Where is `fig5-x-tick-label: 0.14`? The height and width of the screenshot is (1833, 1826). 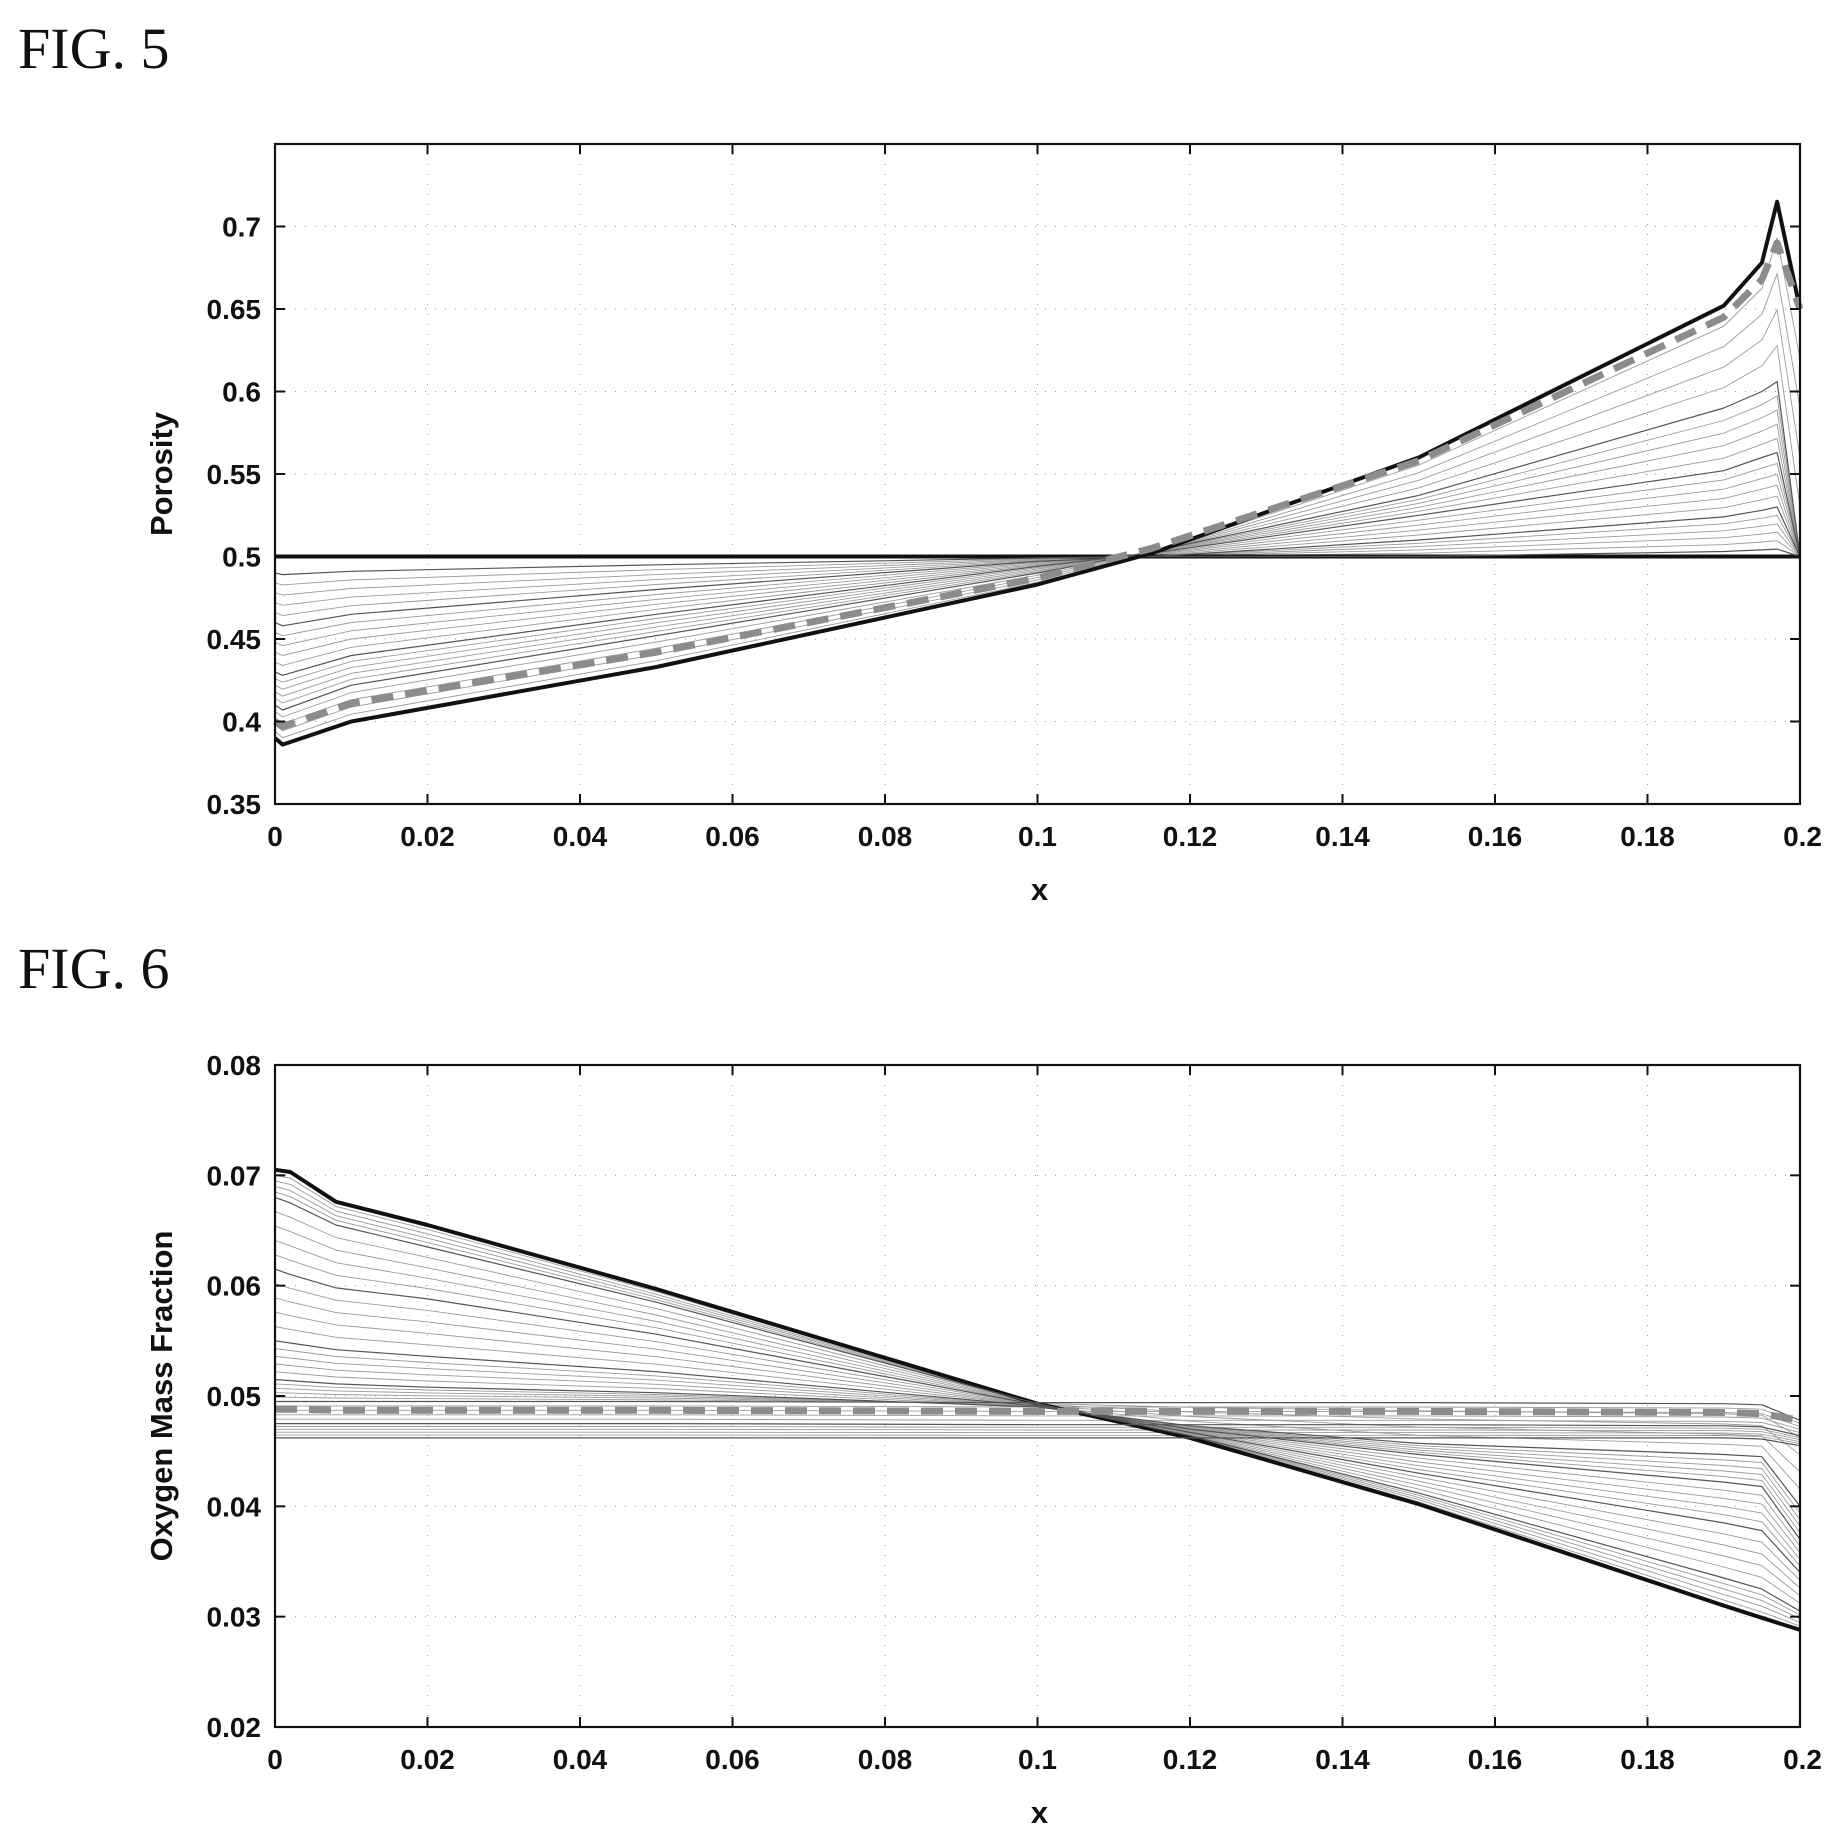
fig5-x-tick-label: 0.14 is located at coordinates (1342, 836).